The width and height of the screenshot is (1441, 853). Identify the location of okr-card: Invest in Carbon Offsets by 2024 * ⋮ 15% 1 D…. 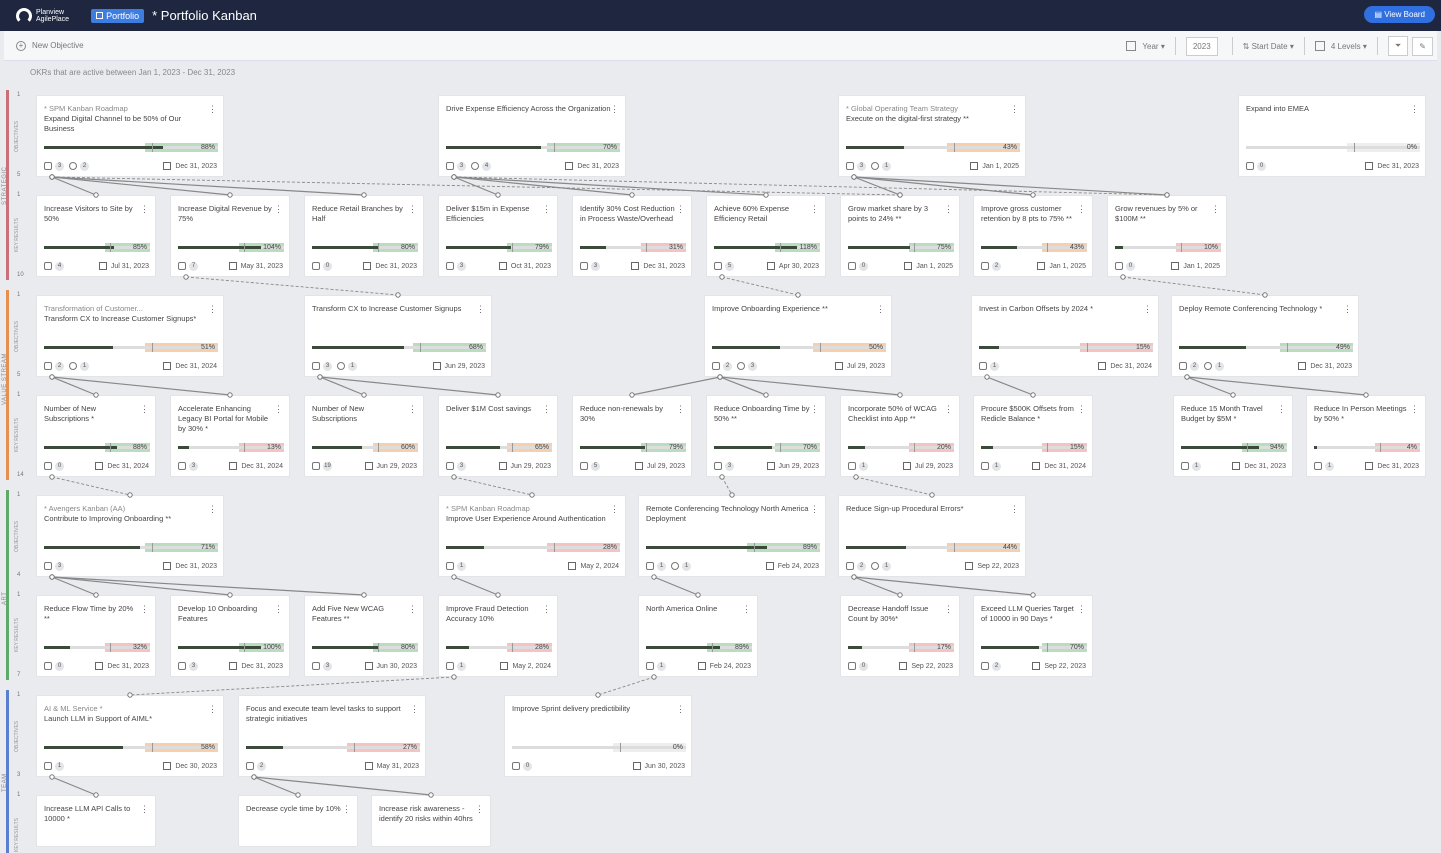
(1065, 336).